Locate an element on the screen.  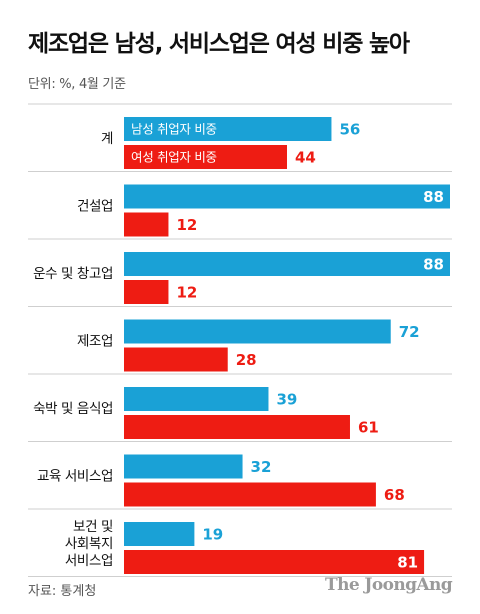
unit-note: 단위: %, 4월 기준 is located at coordinates (77, 84).